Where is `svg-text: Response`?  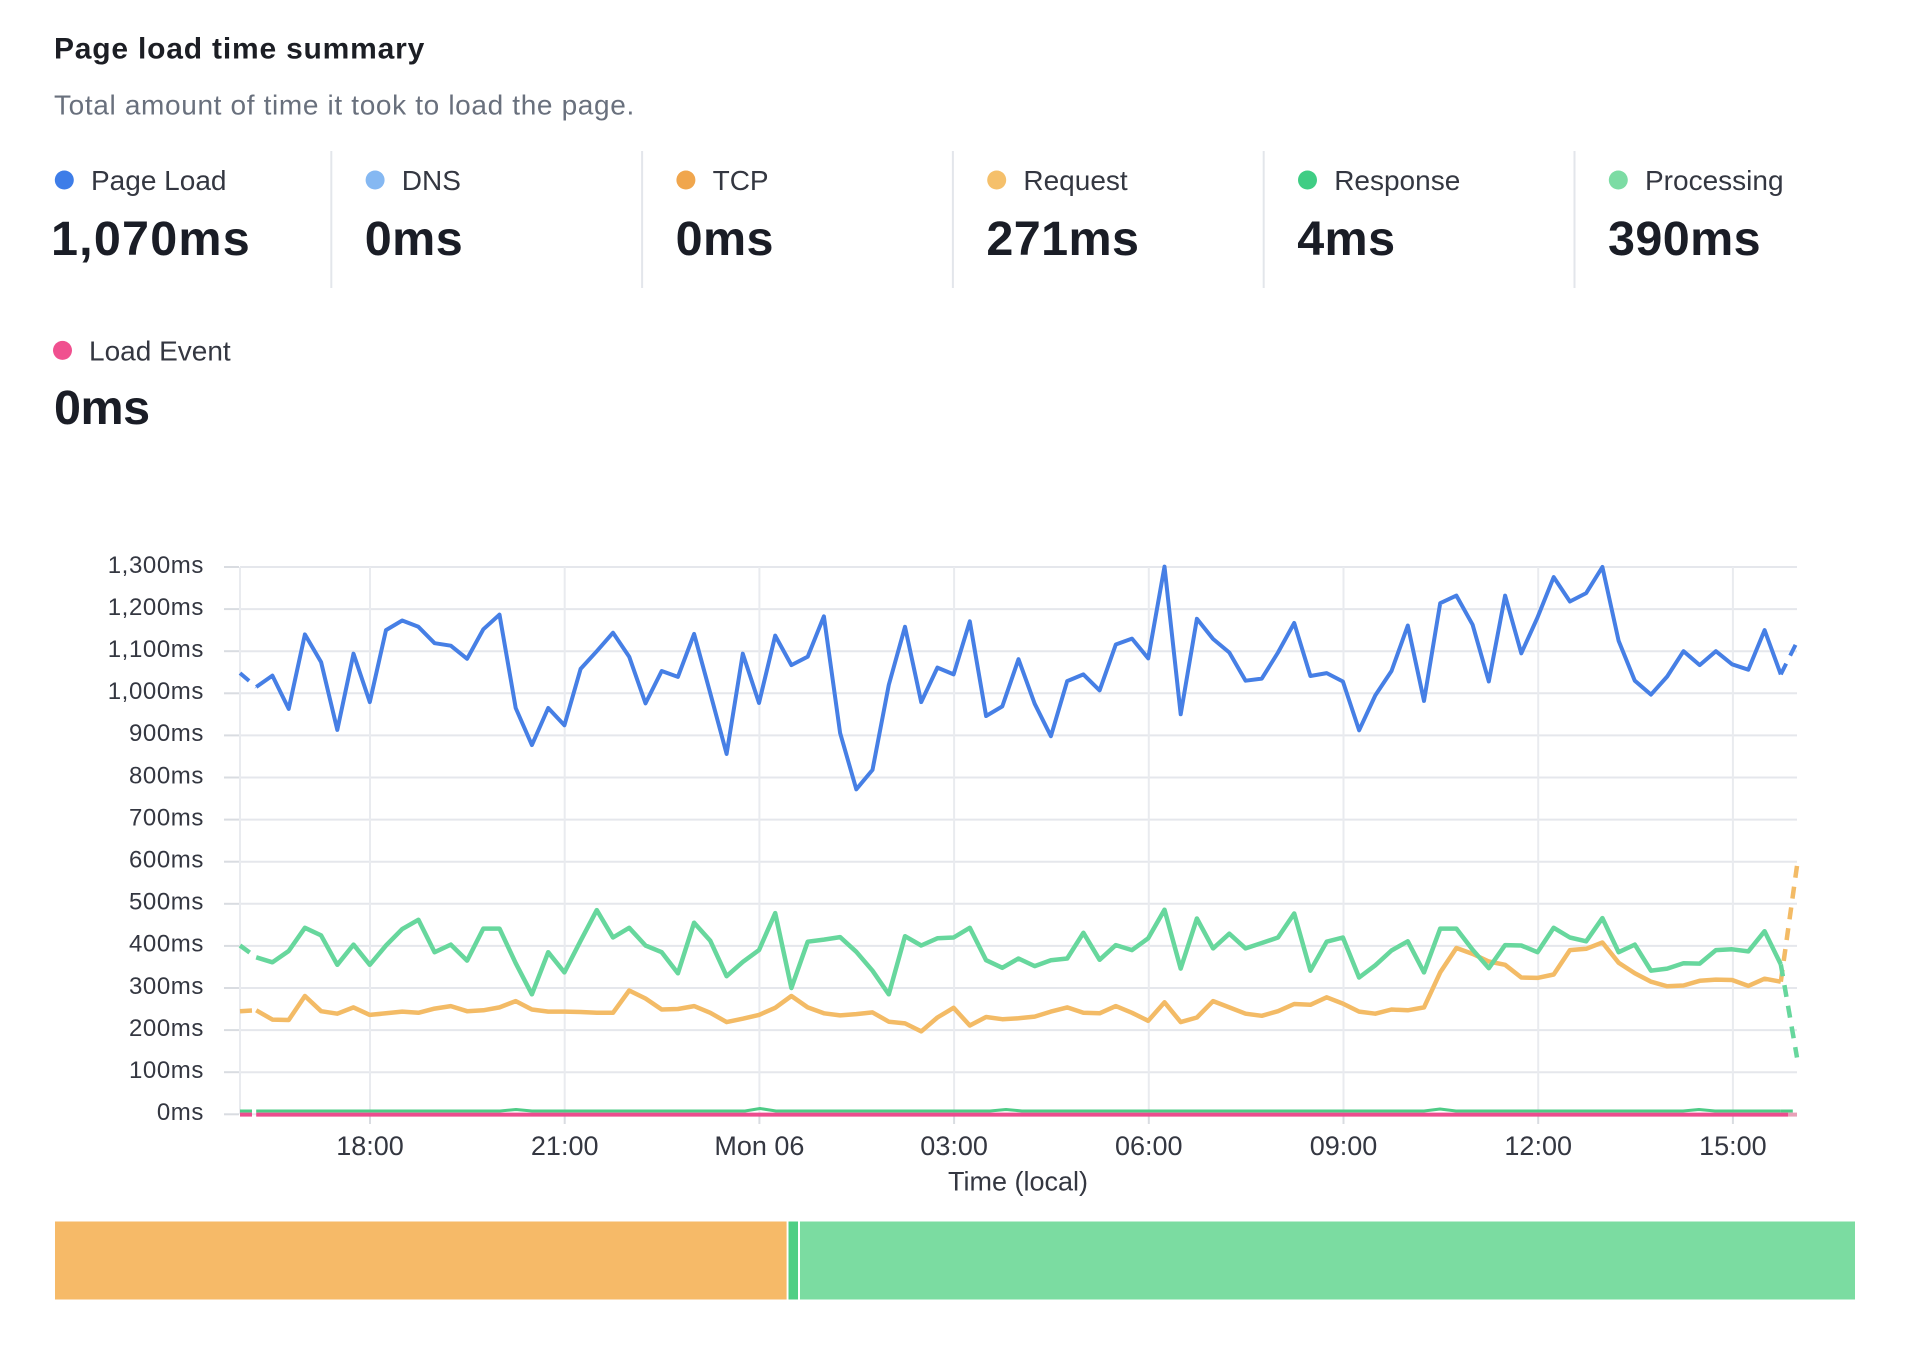
svg-text: Response is located at coordinates (1397, 180).